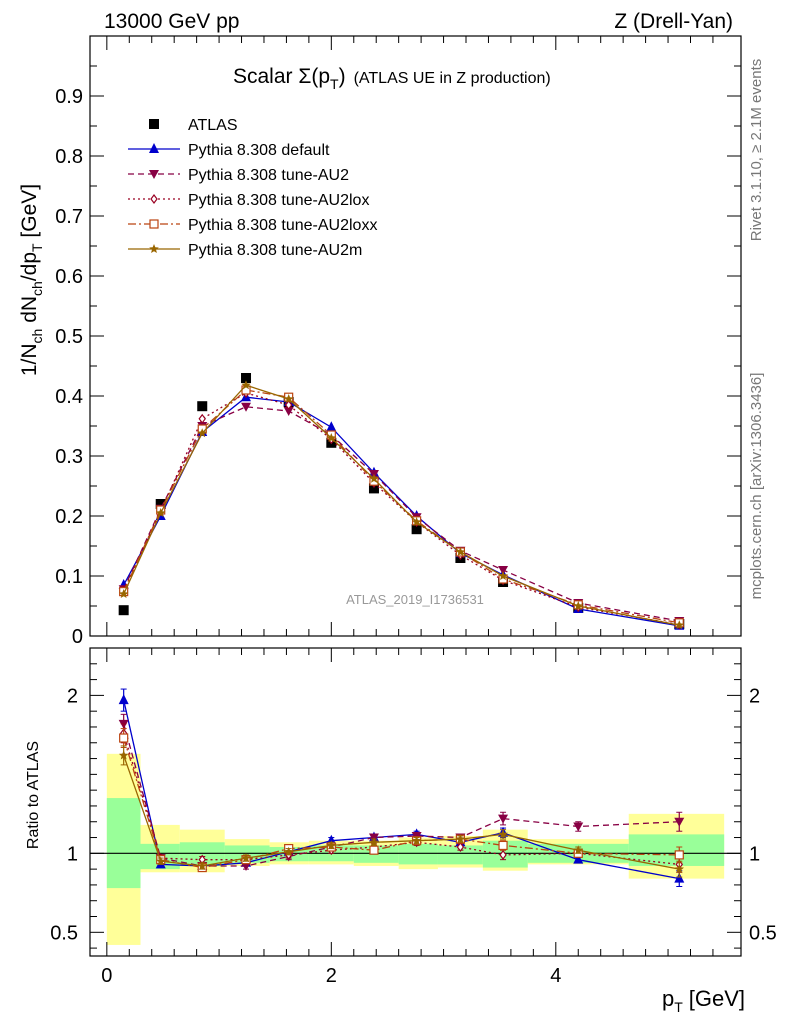 The height and width of the screenshot is (1024, 786). I want to click on x-tick-label: 0, so click(106, 976).